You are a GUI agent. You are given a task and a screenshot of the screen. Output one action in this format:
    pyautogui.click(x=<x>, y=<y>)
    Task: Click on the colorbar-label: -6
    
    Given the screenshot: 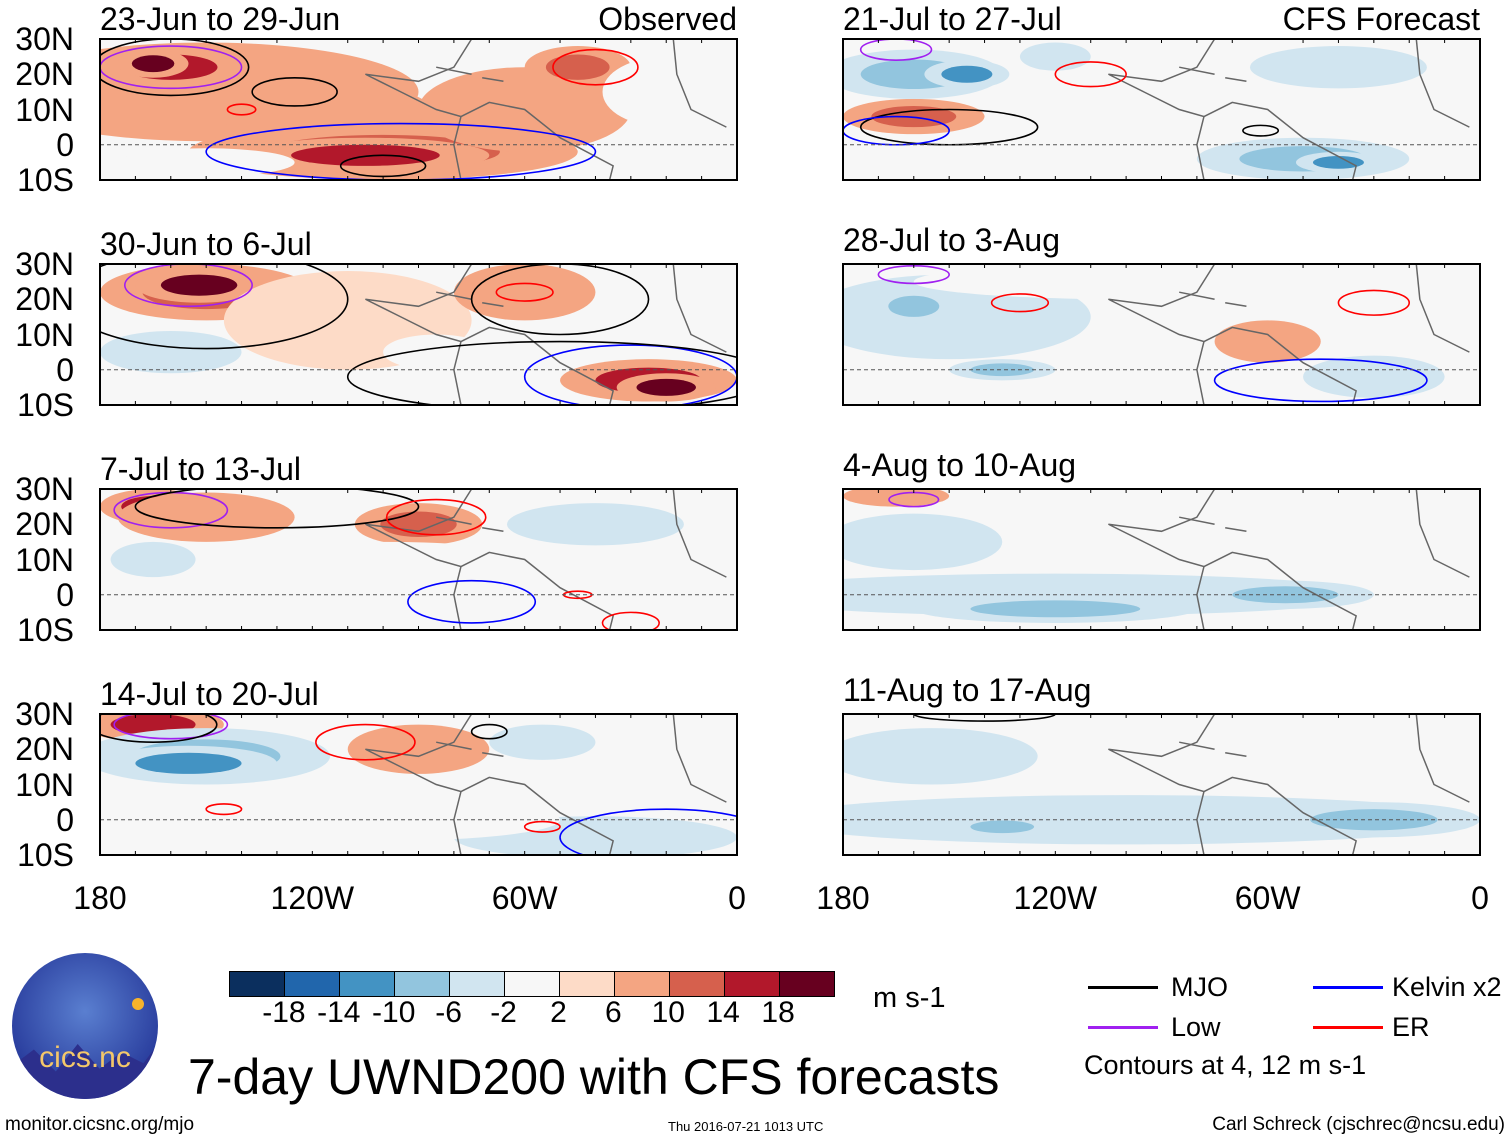 What is the action you would take?
    pyautogui.click(x=448, y=1012)
    